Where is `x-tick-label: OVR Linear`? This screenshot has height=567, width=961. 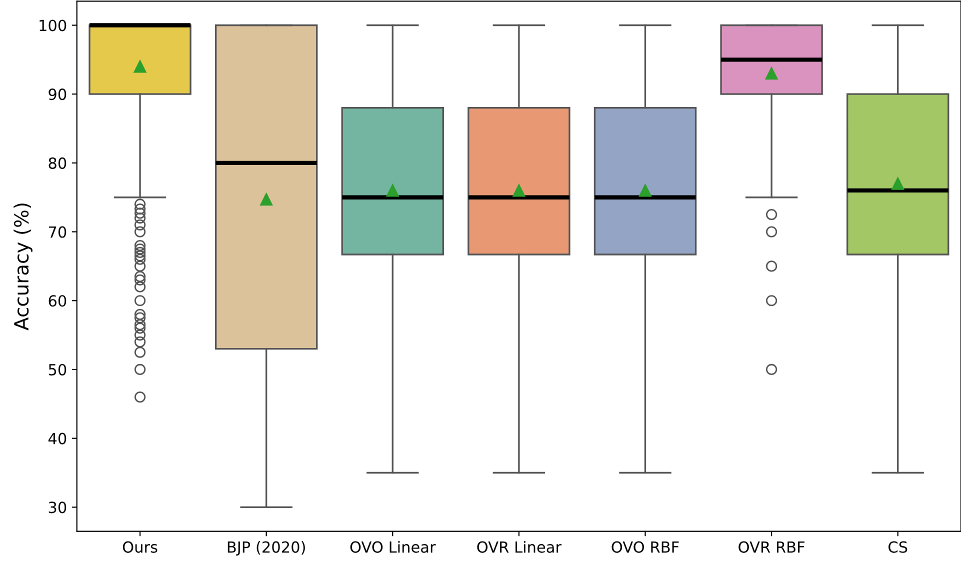 x-tick-label: OVR Linear is located at coordinates (519, 547).